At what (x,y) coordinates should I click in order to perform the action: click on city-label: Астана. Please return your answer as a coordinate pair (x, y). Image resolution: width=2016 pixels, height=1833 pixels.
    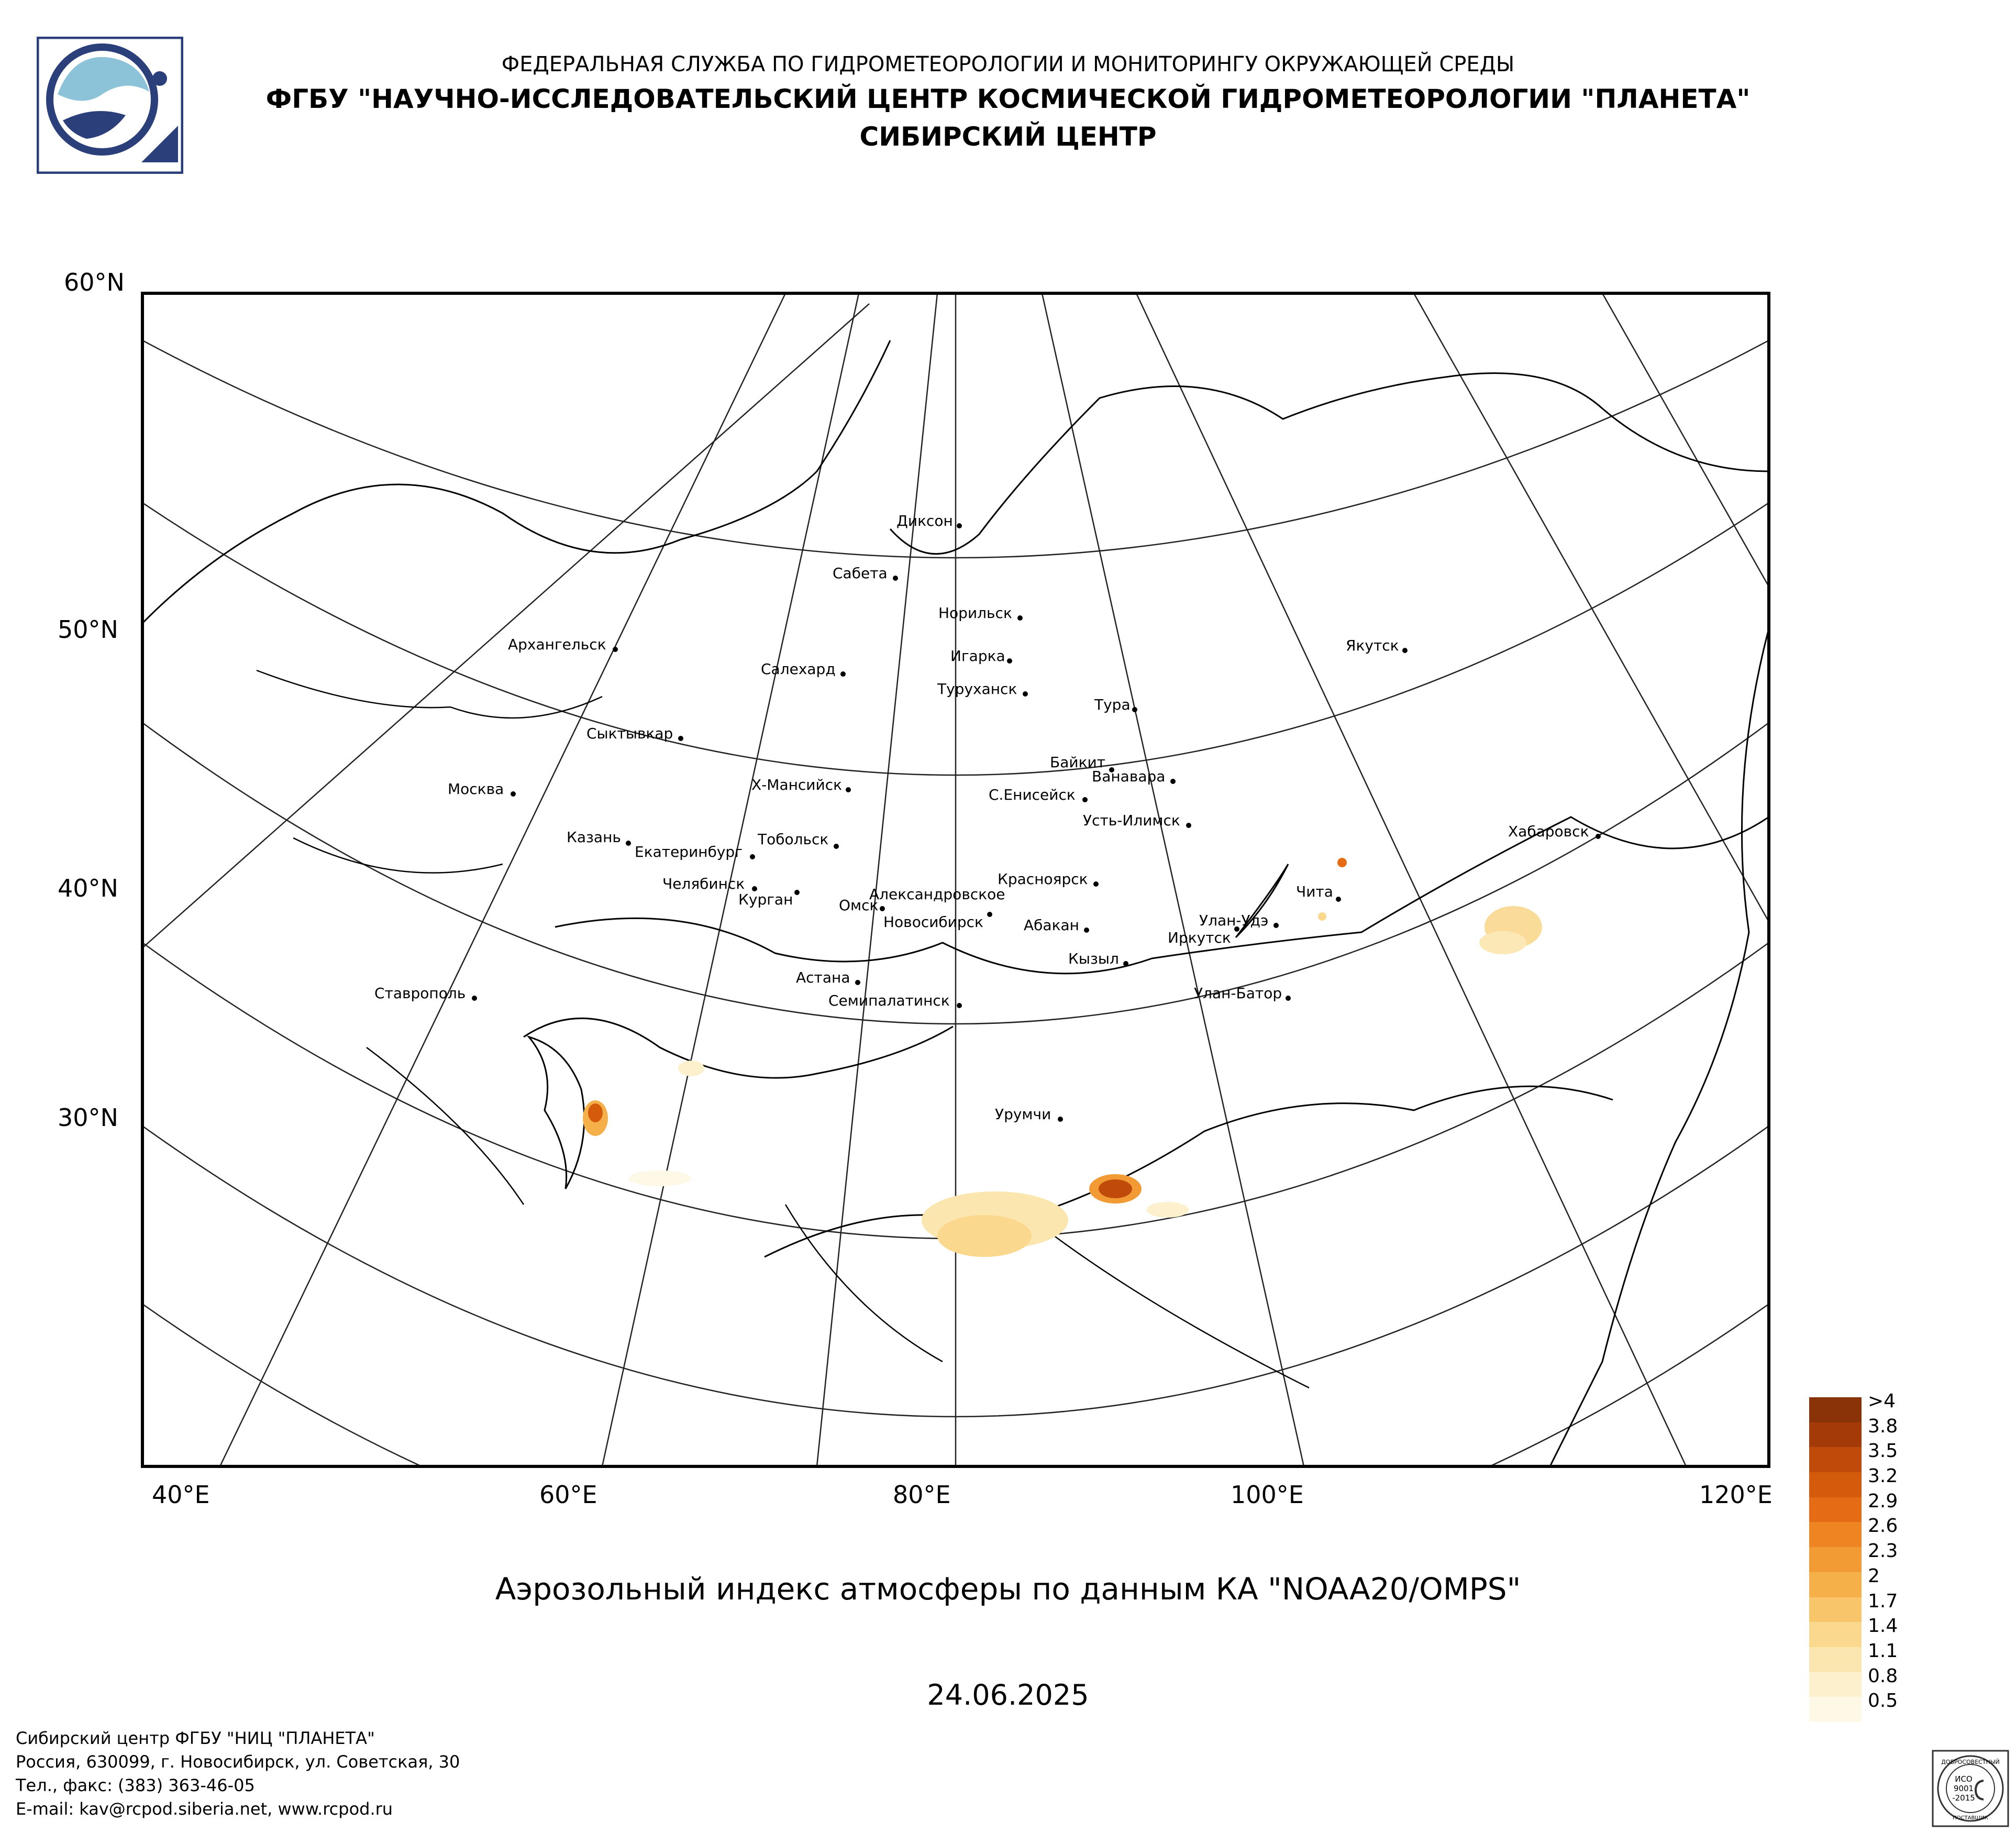
    Looking at the image, I should click on (823, 977).